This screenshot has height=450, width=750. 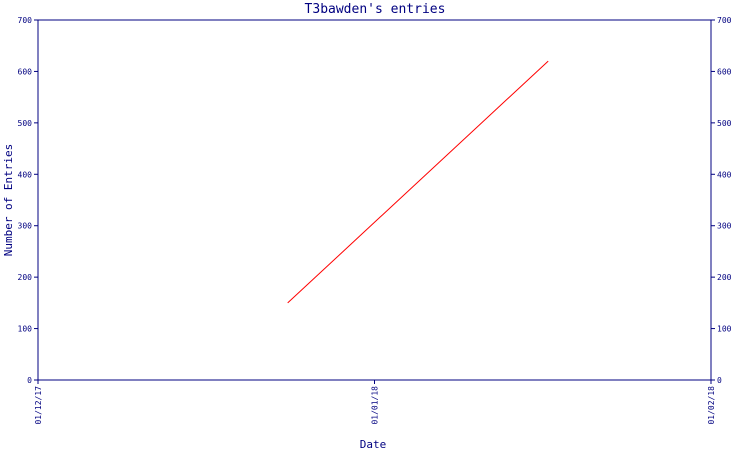 What do you see at coordinates (29, 380) in the screenshot?
I see `y-tick-label-left: 0` at bounding box center [29, 380].